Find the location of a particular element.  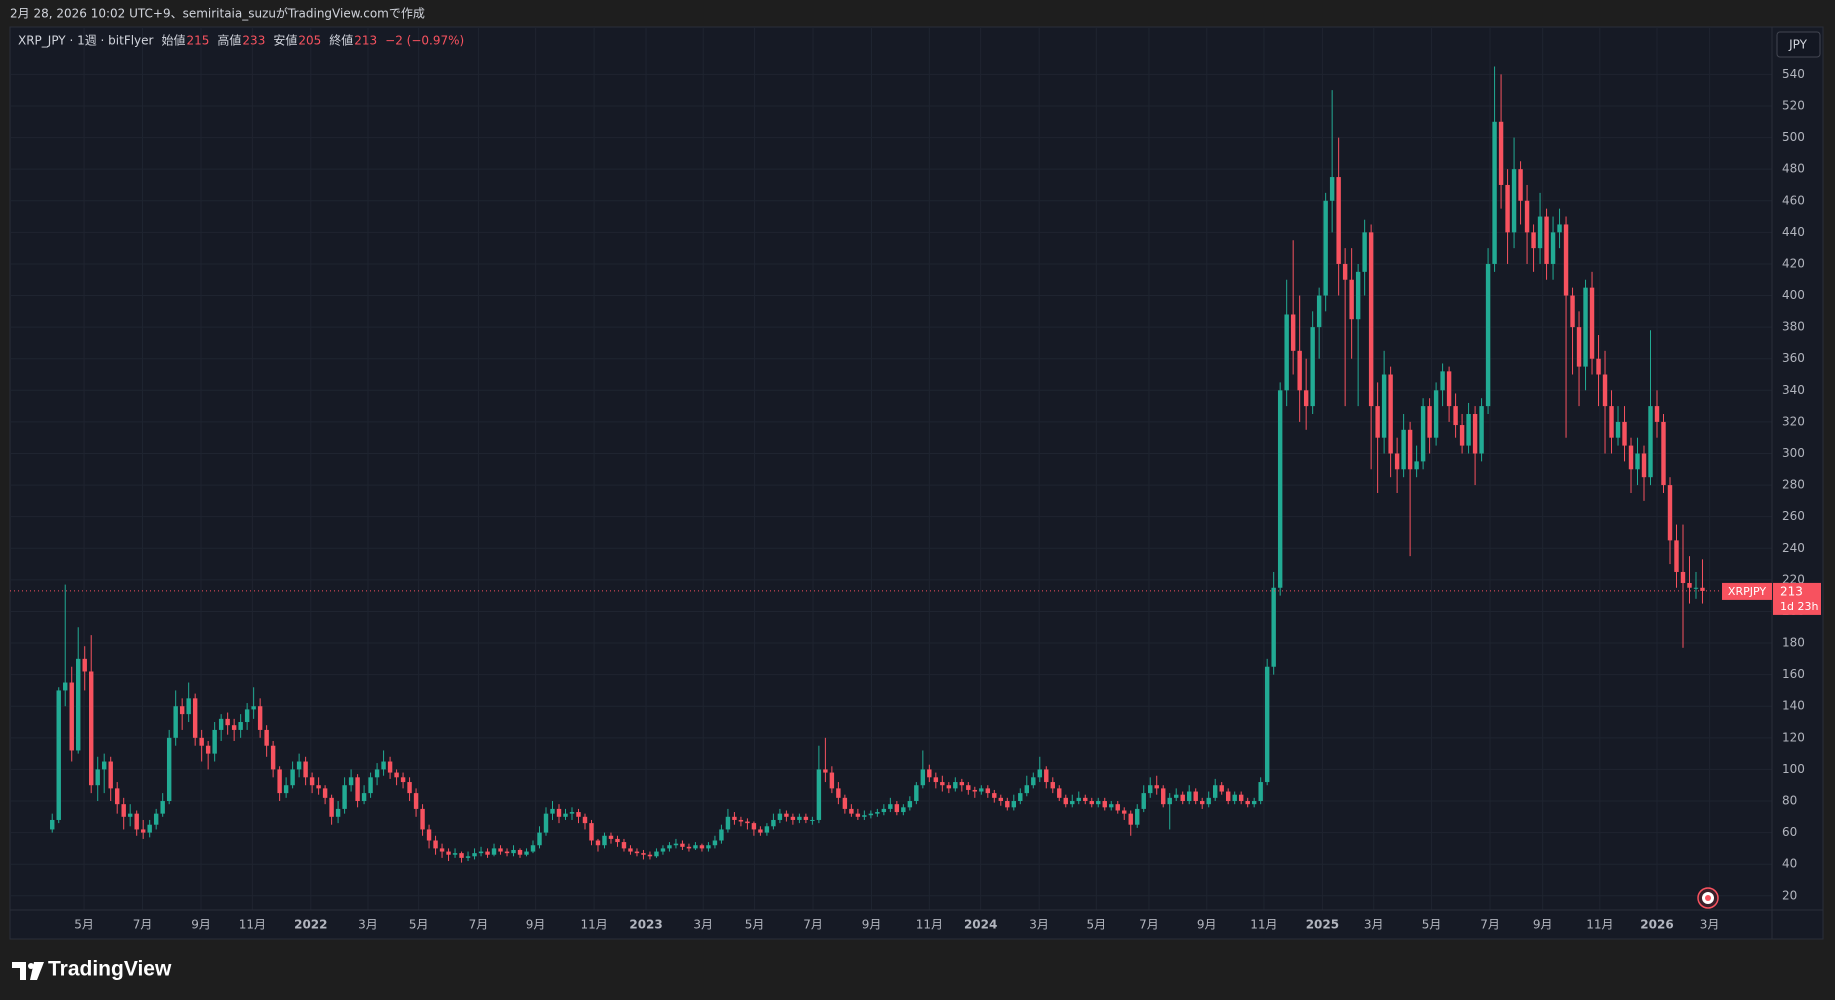

logo-dot is located at coordinates (31, 966).